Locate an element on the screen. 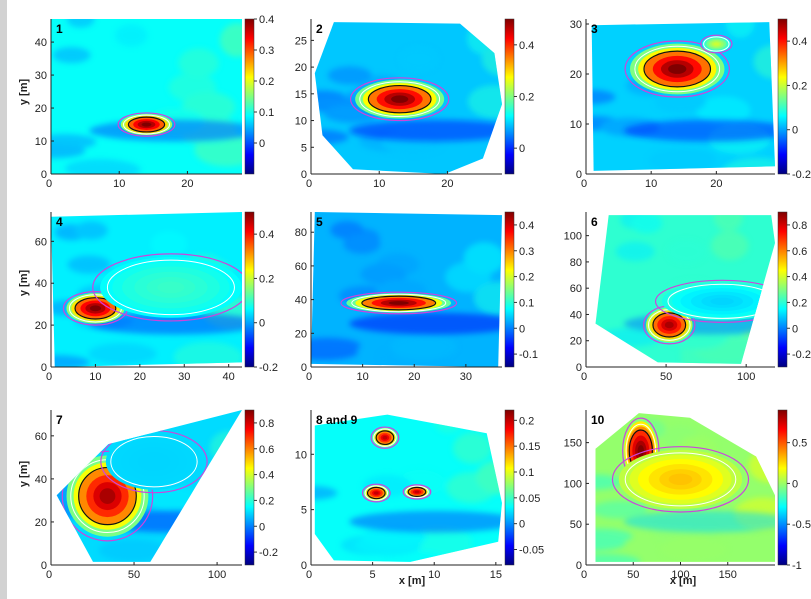  panel-title: 1 is located at coordinates (59, 29).